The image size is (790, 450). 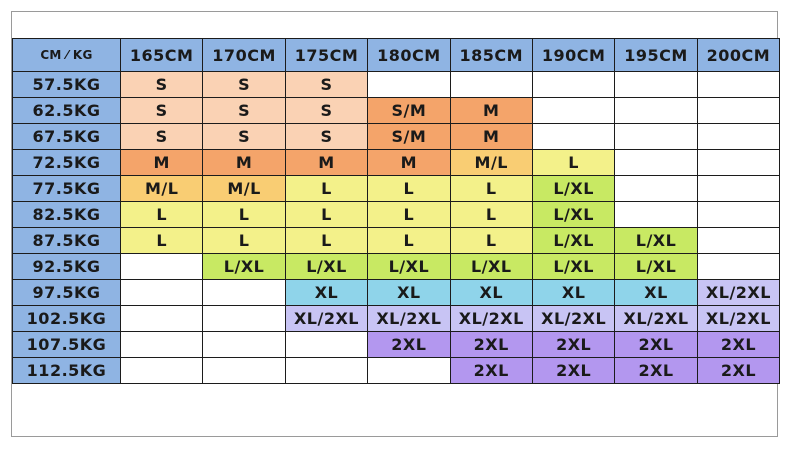 I want to click on height-header: 180CM, so click(x=409, y=55).